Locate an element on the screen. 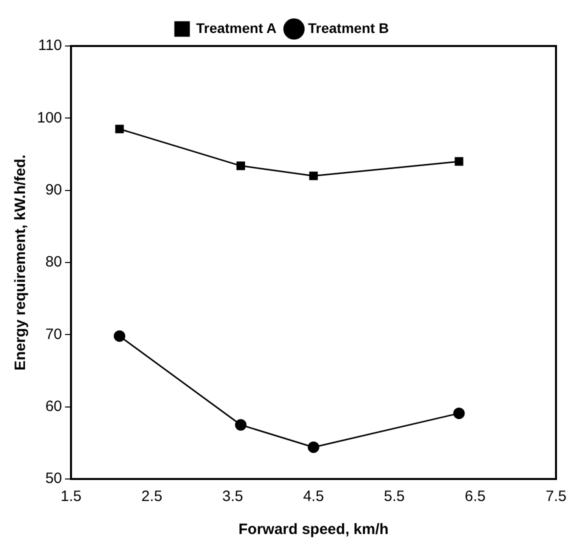 The width and height of the screenshot is (586, 551). legend-label: Treatment A is located at coordinates (236, 28).